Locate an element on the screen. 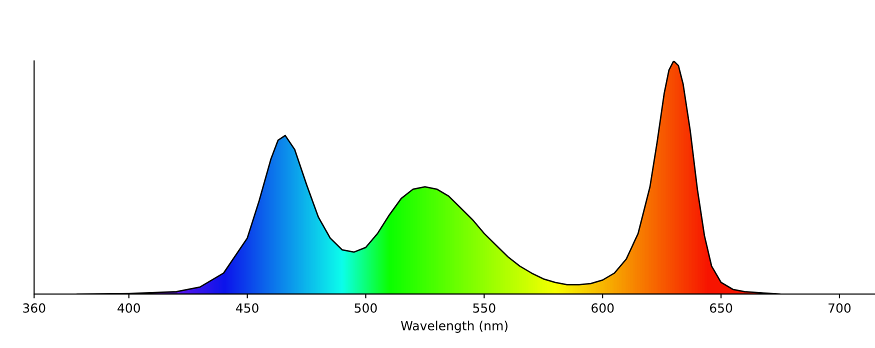 This screenshot has width=875, height=348. x-tick-label: 550 is located at coordinates (484, 308).